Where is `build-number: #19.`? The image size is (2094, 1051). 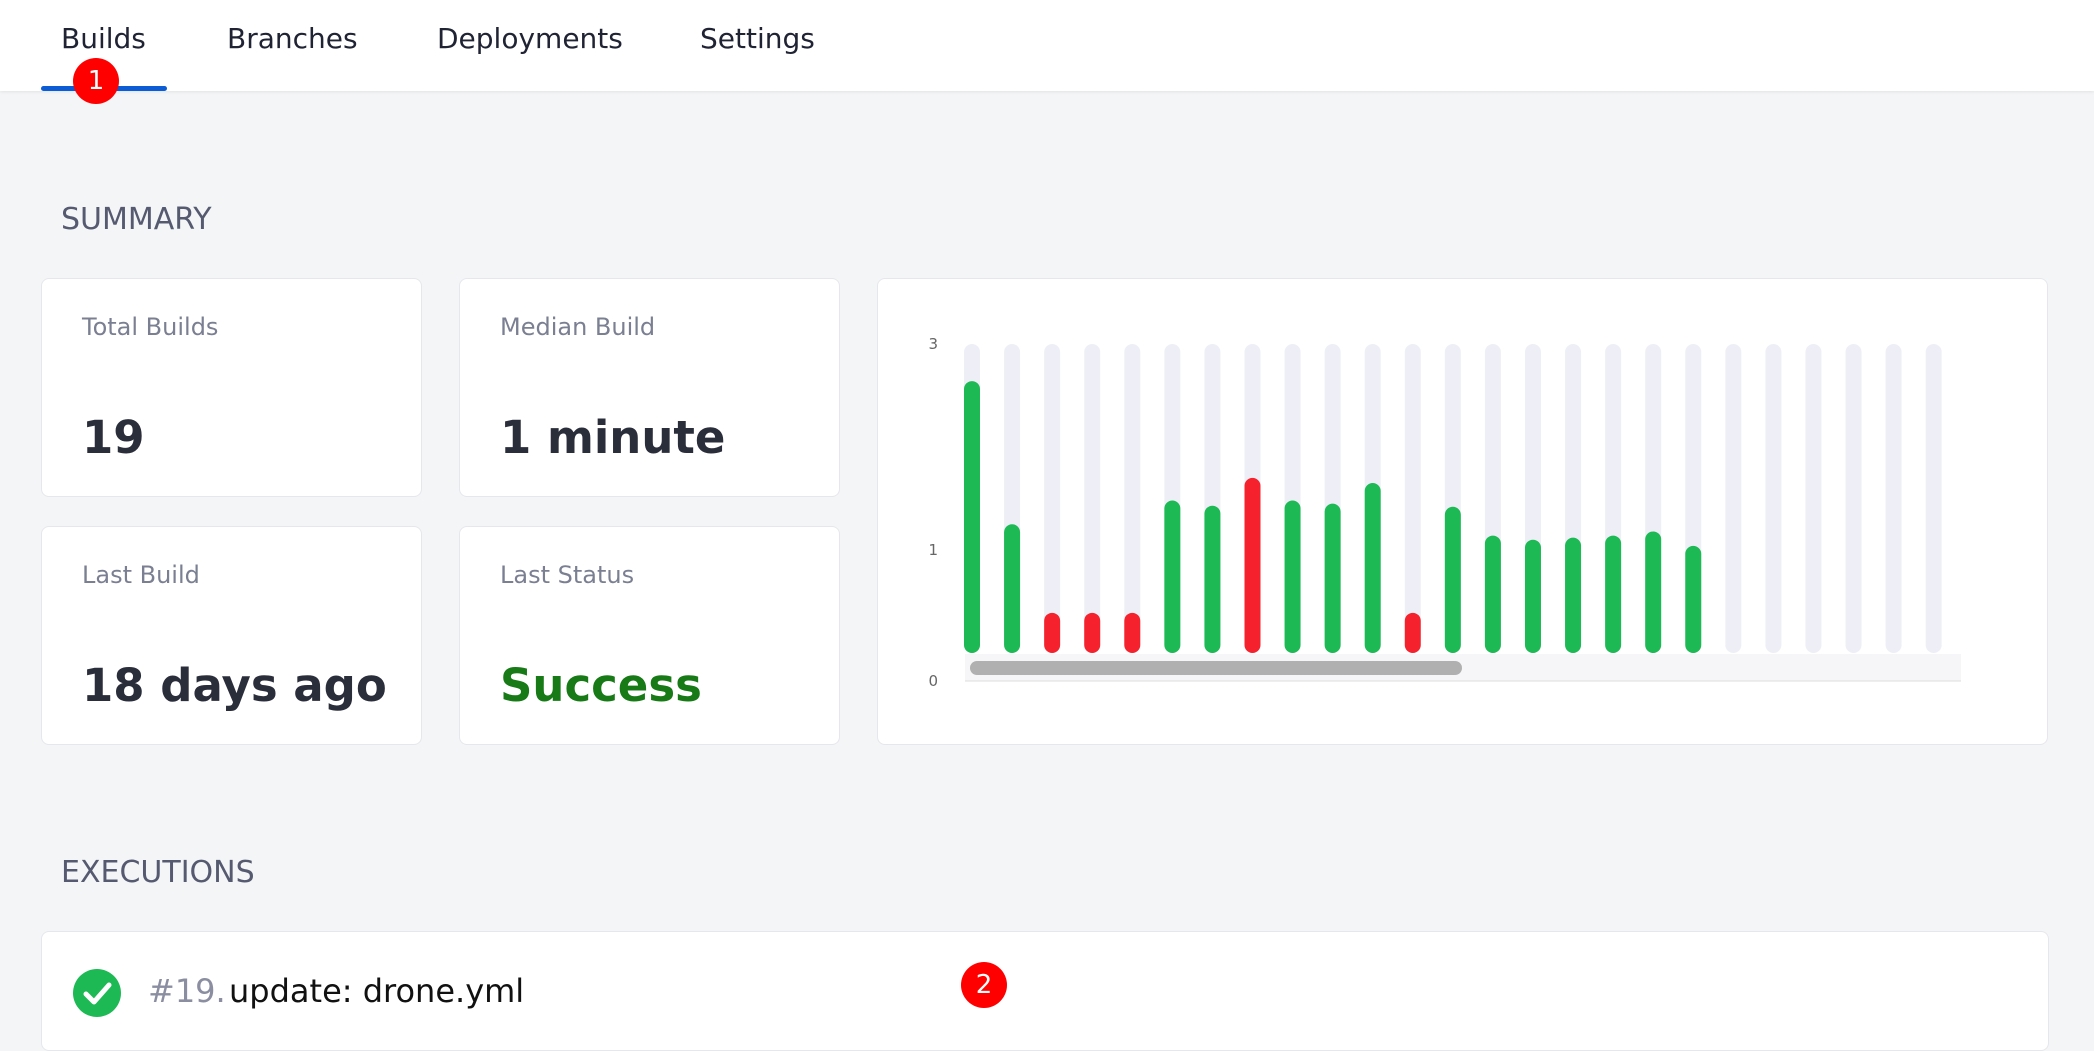
build-number: #19. is located at coordinates (187, 991).